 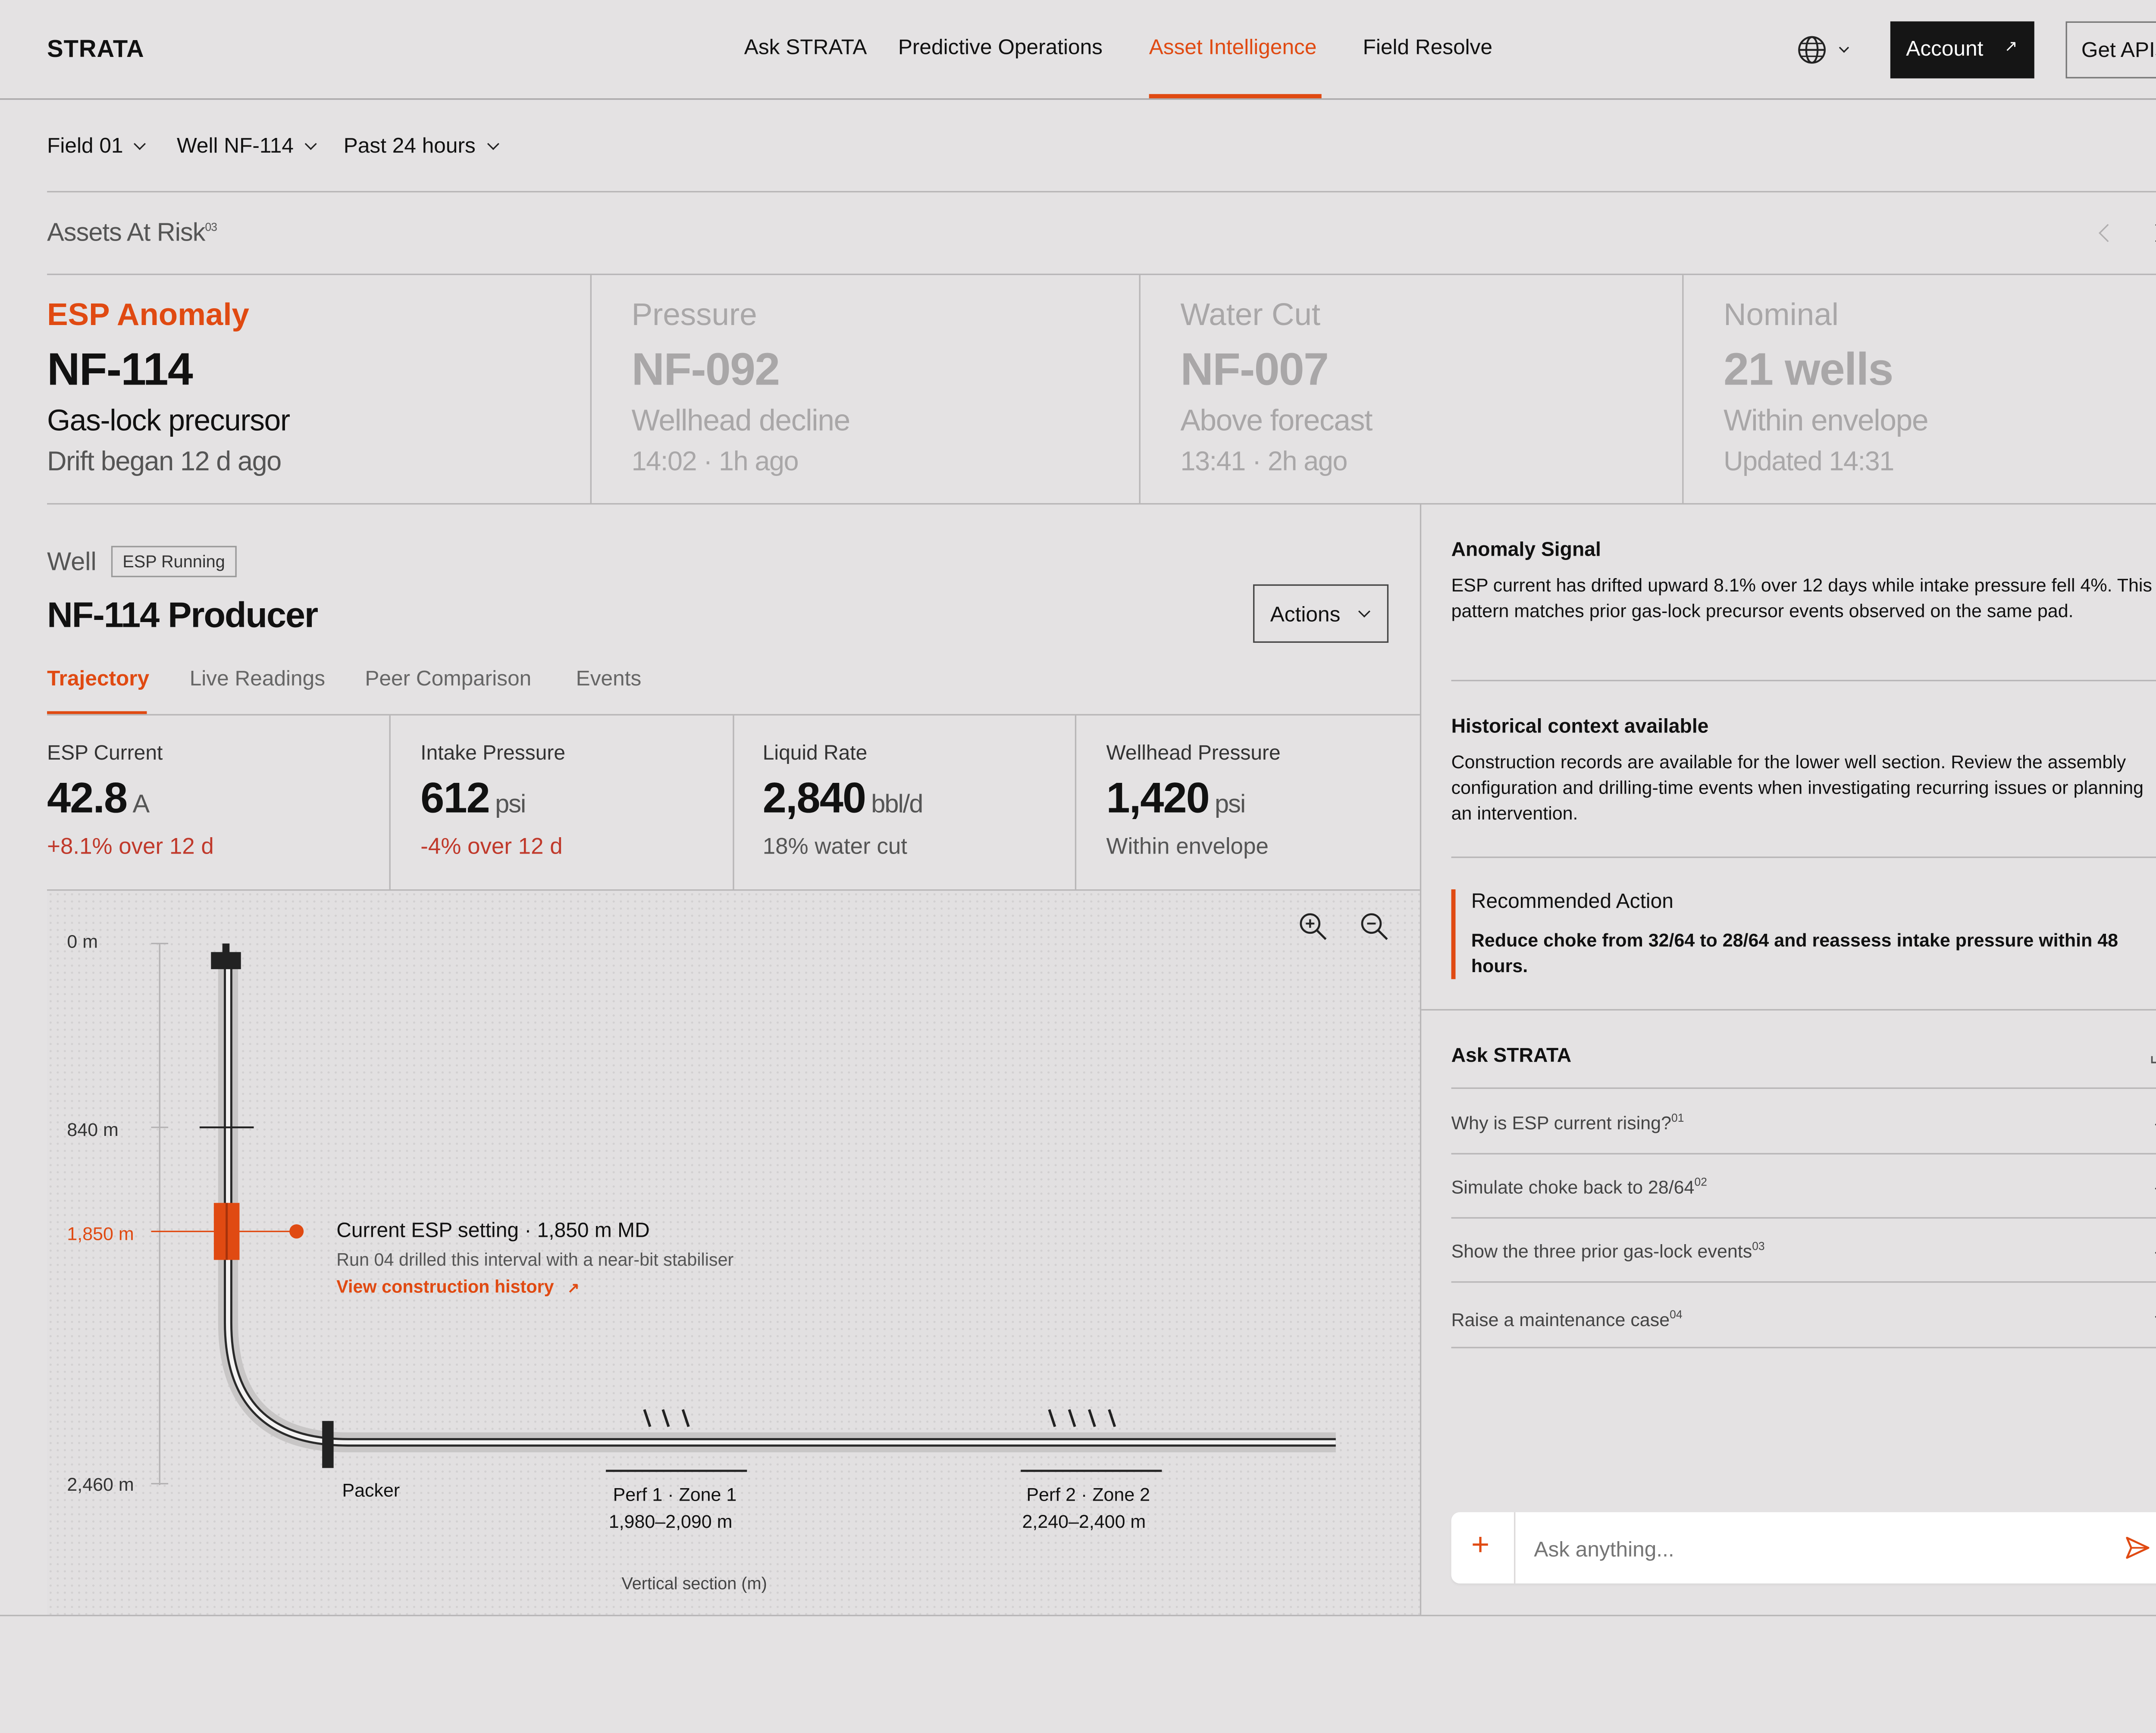 What do you see at coordinates (715, 463) in the screenshot?
I see `risk-card-sub: 14:02 · 1h ago` at bounding box center [715, 463].